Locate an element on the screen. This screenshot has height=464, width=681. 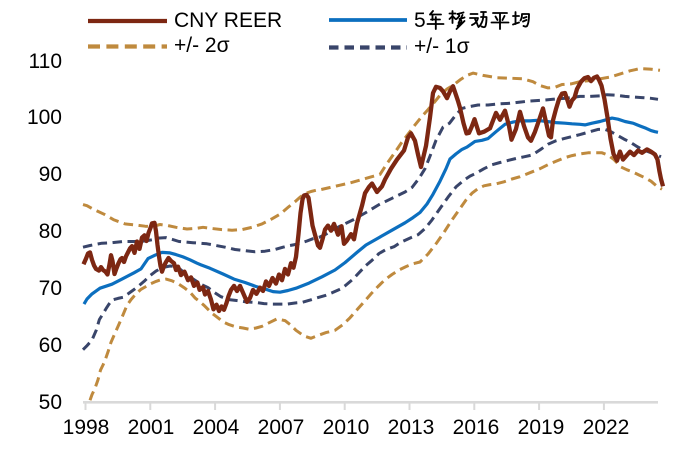
svg-text: 2022 is located at coordinates (606, 427).